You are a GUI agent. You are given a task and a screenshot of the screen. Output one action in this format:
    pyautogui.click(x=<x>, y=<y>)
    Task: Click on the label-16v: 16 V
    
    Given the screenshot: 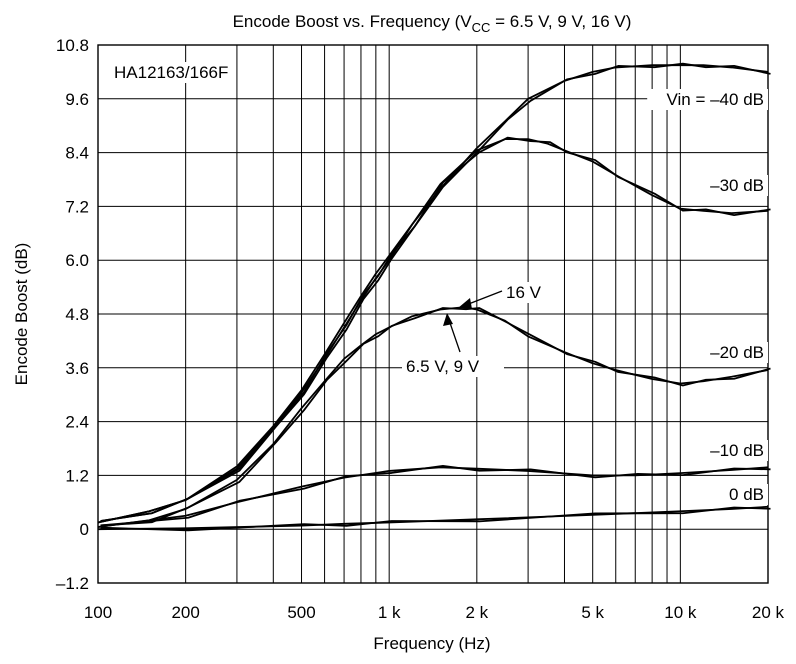 What is the action you would take?
    pyautogui.click(x=524, y=292)
    